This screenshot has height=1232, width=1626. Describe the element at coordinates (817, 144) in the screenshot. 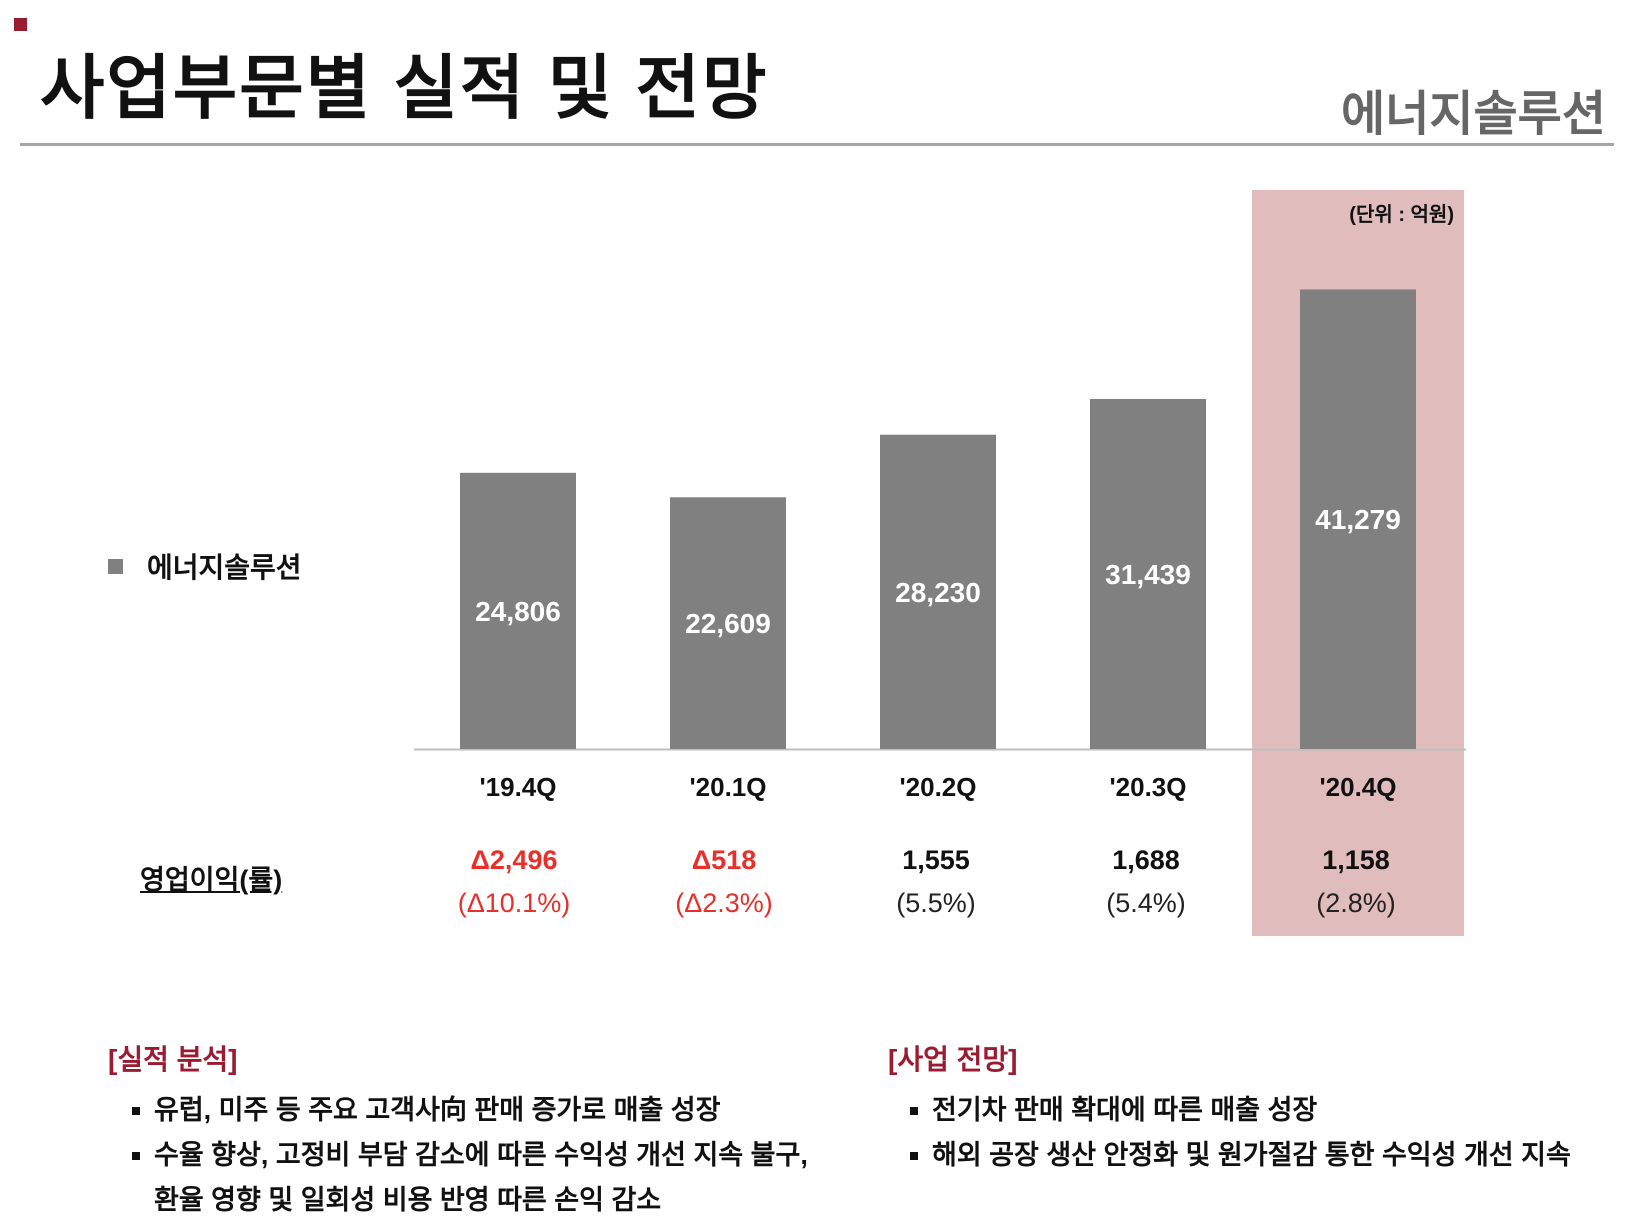

I see `title-divider` at that location.